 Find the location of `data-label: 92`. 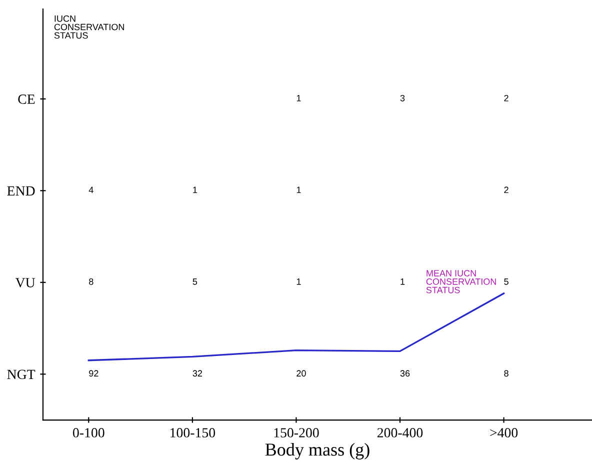

data-label: 92 is located at coordinates (93, 373).